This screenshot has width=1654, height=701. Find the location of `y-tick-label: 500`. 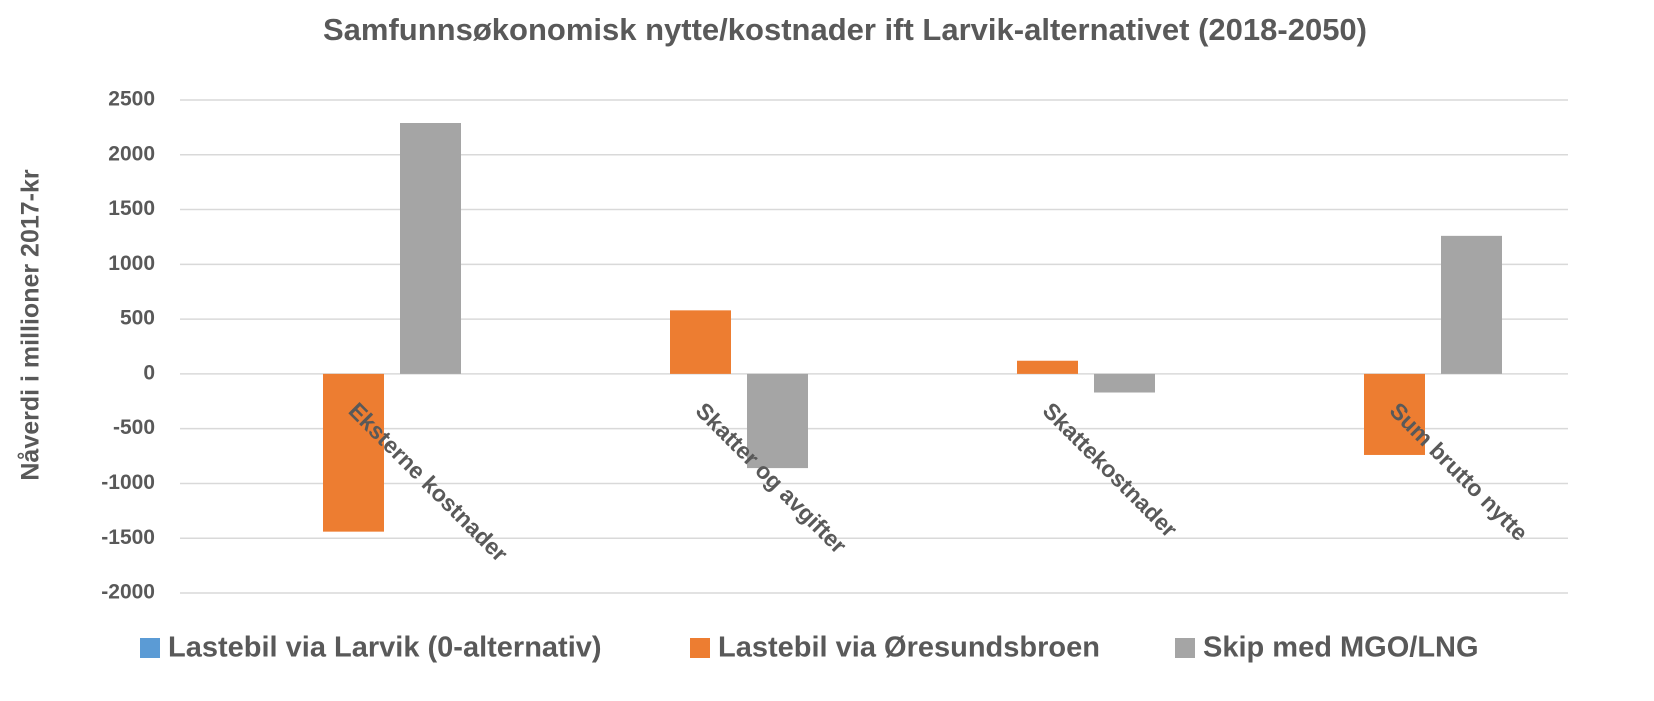

y-tick-label: 500 is located at coordinates (137, 318).